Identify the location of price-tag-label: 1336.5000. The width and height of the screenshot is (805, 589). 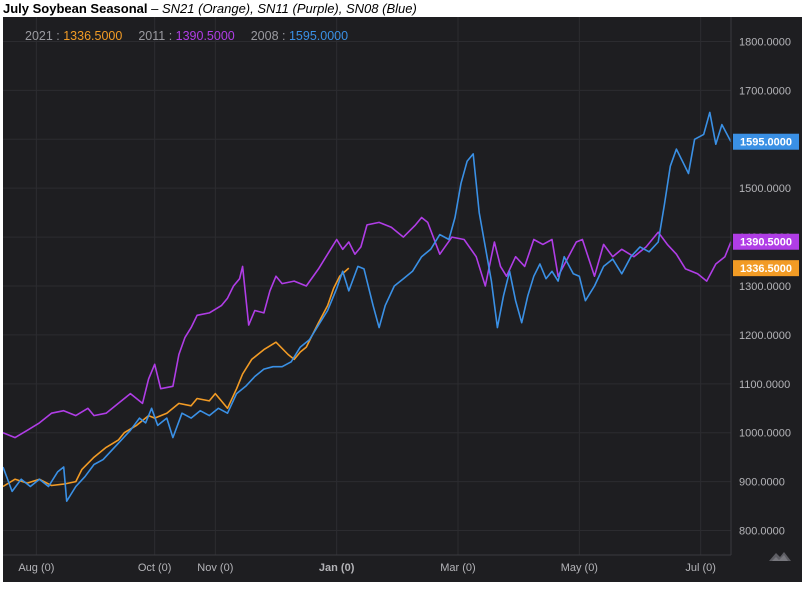
(766, 269).